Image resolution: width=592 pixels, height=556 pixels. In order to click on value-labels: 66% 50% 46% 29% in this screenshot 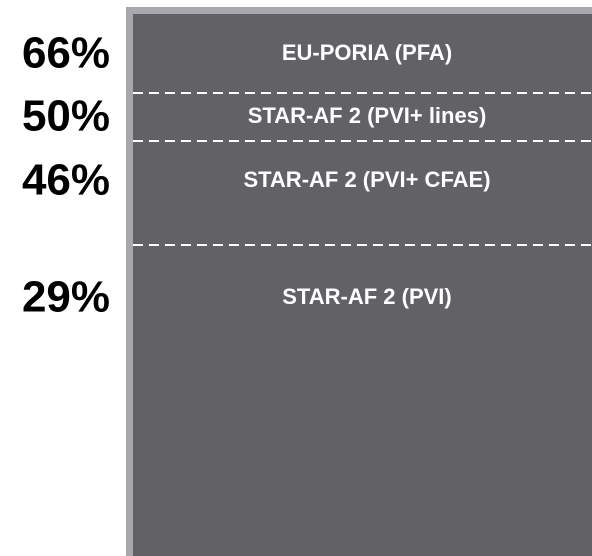, I will do `click(66, 175)`.